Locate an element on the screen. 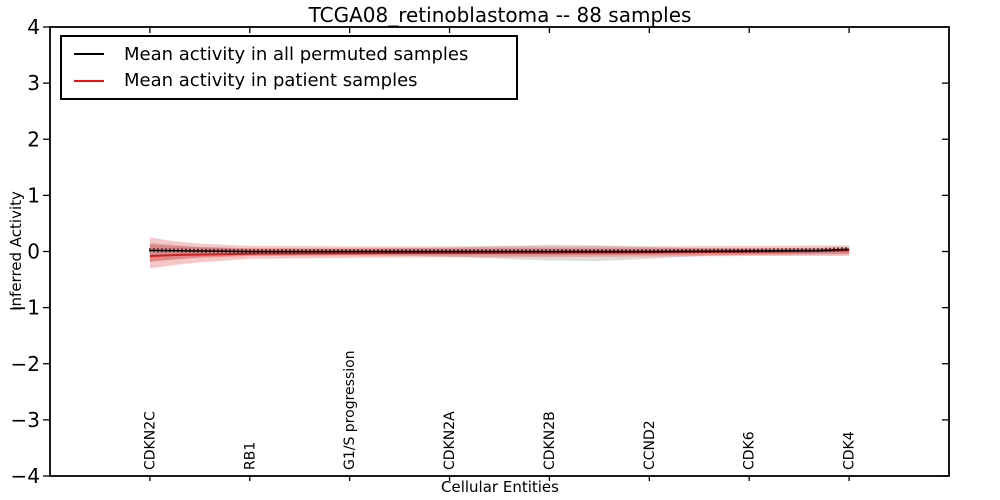 The image size is (1000, 500). y-tick-label: 0 is located at coordinates (33, 252).